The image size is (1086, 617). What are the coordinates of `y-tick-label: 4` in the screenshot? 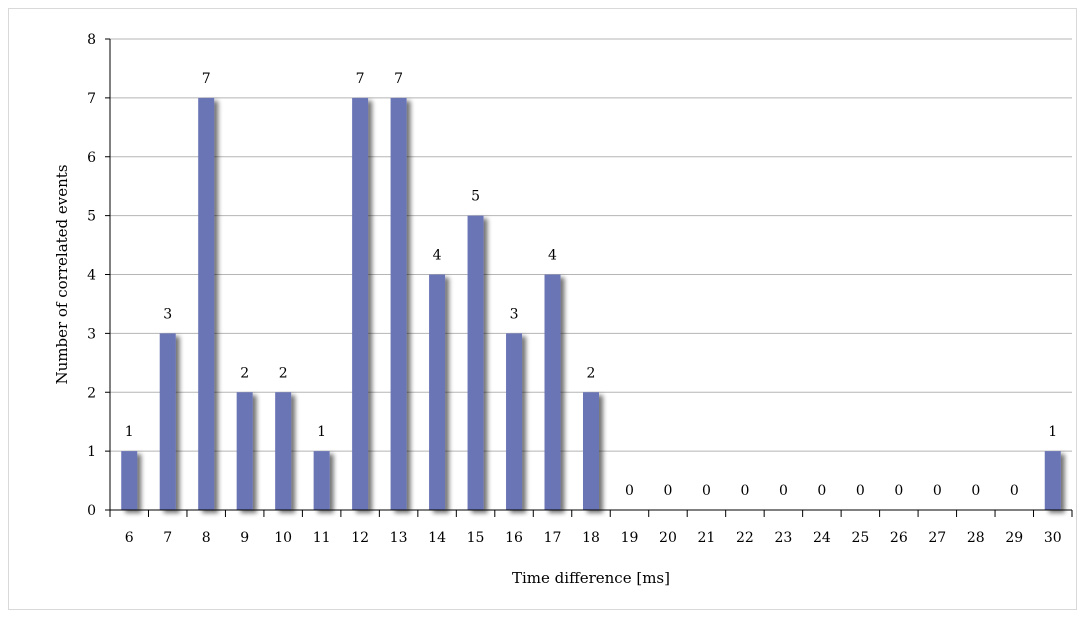 It's located at (91, 276).